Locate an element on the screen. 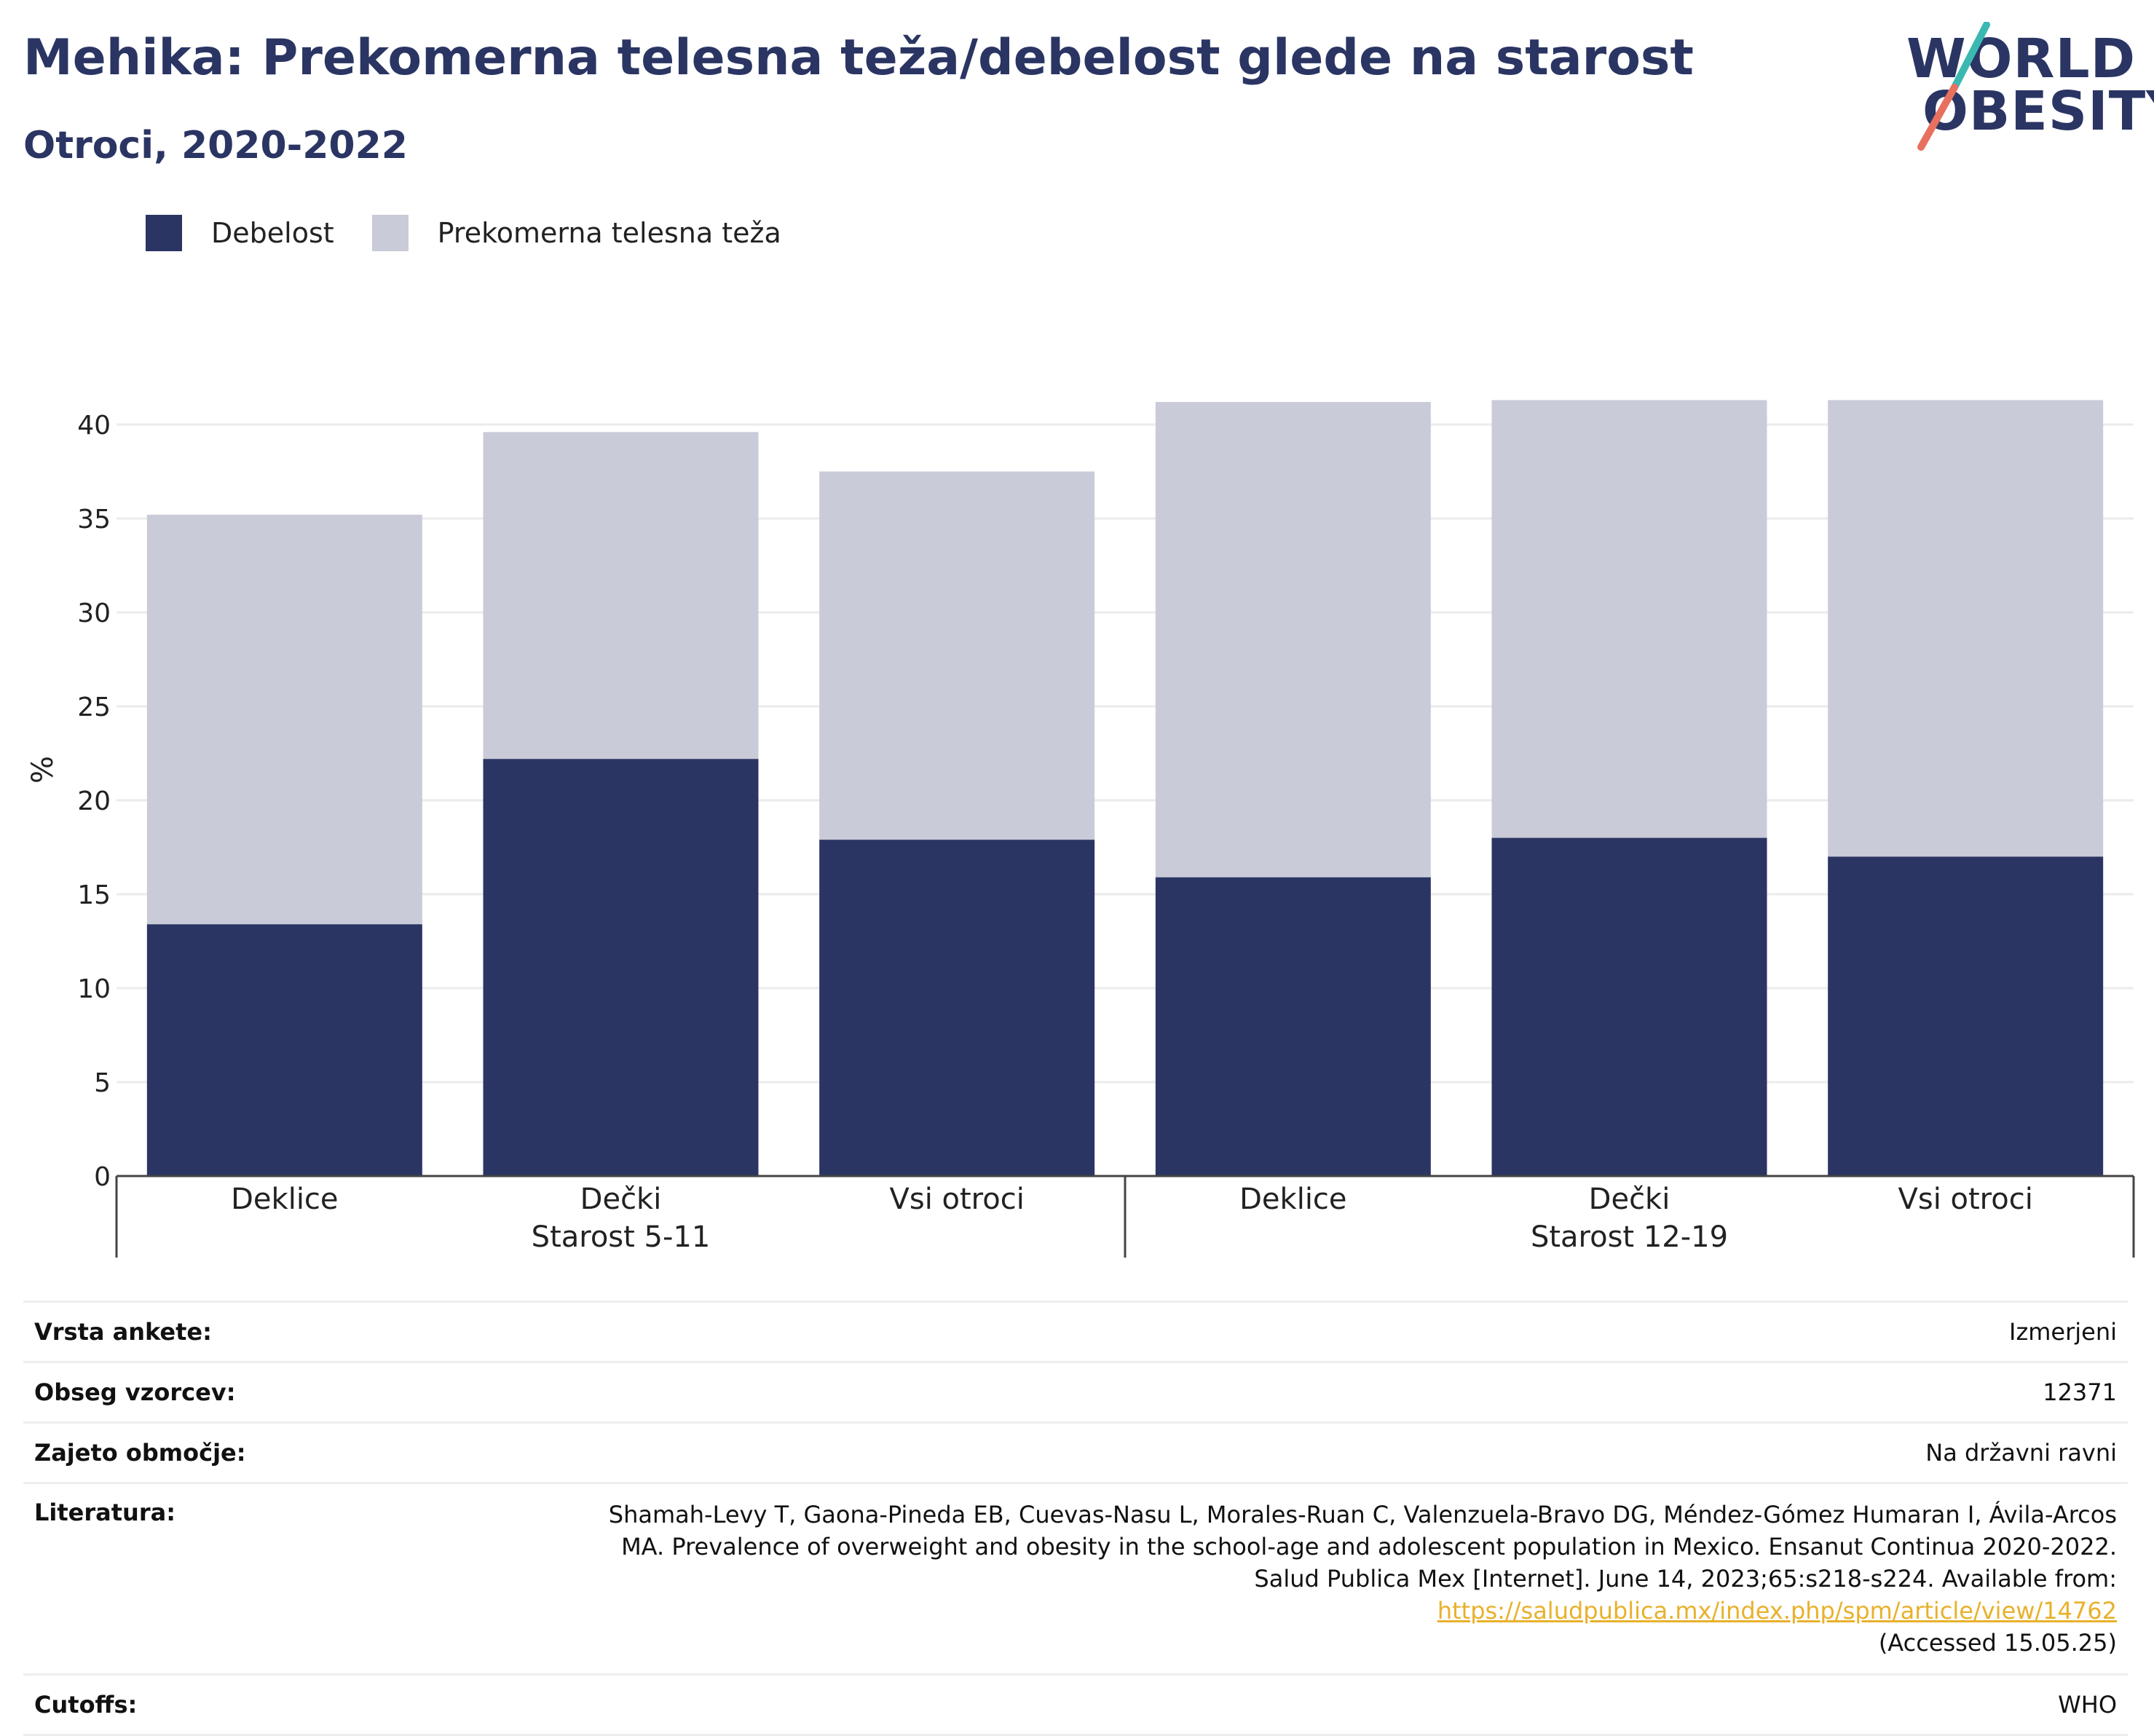  y-tick-label: 25 is located at coordinates (94, 707).